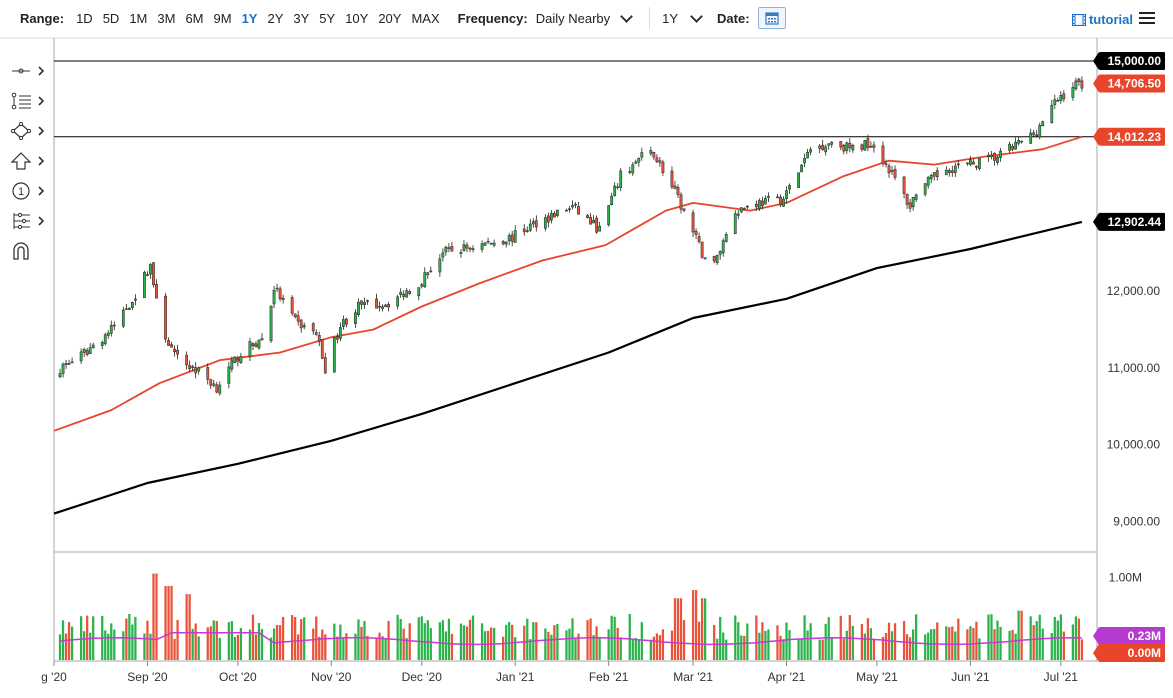 This screenshot has width=1173, height=698. What do you see at coordinates (327, 18) in the screenshot?
I see `range-button-5y: 5Y` at bounding box center [327, 18].